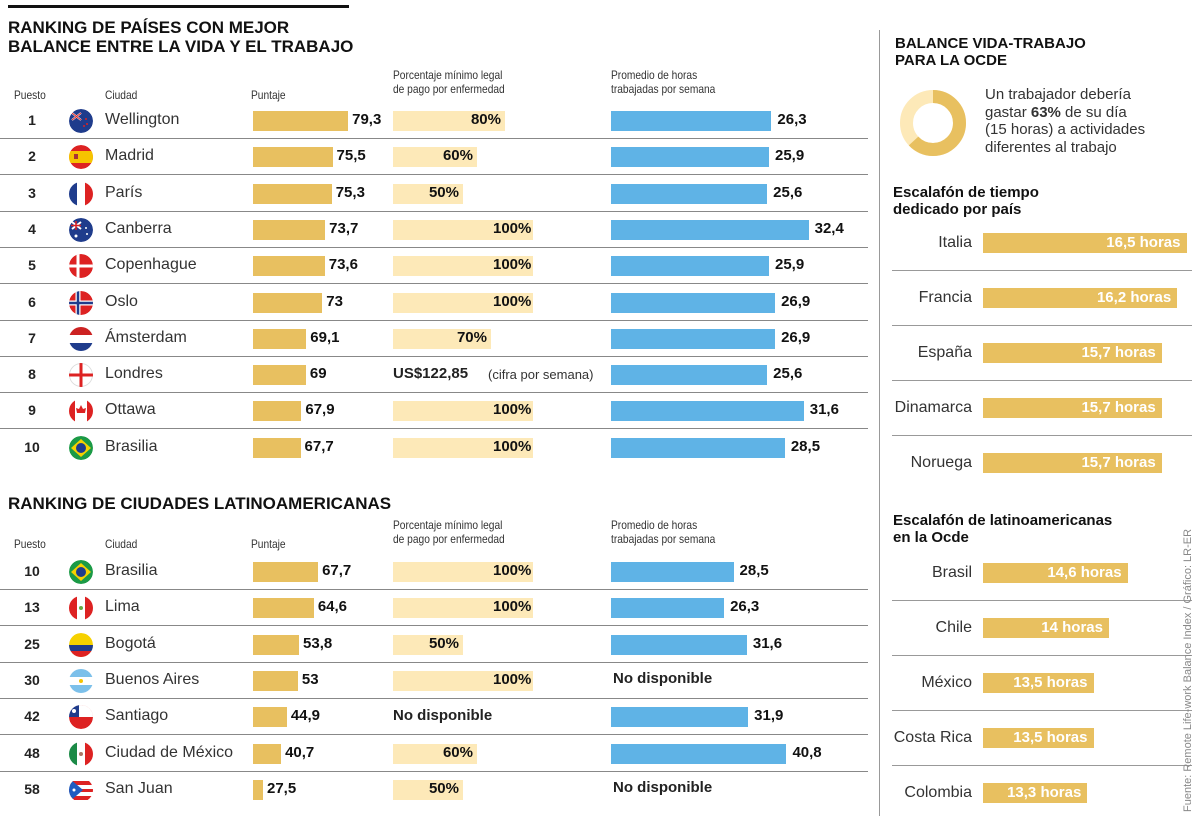  What do you see at coordinates (268, 95) in the screenshot?
I see `t1-header-score: Puntaje` at bounding box center [268, 95].